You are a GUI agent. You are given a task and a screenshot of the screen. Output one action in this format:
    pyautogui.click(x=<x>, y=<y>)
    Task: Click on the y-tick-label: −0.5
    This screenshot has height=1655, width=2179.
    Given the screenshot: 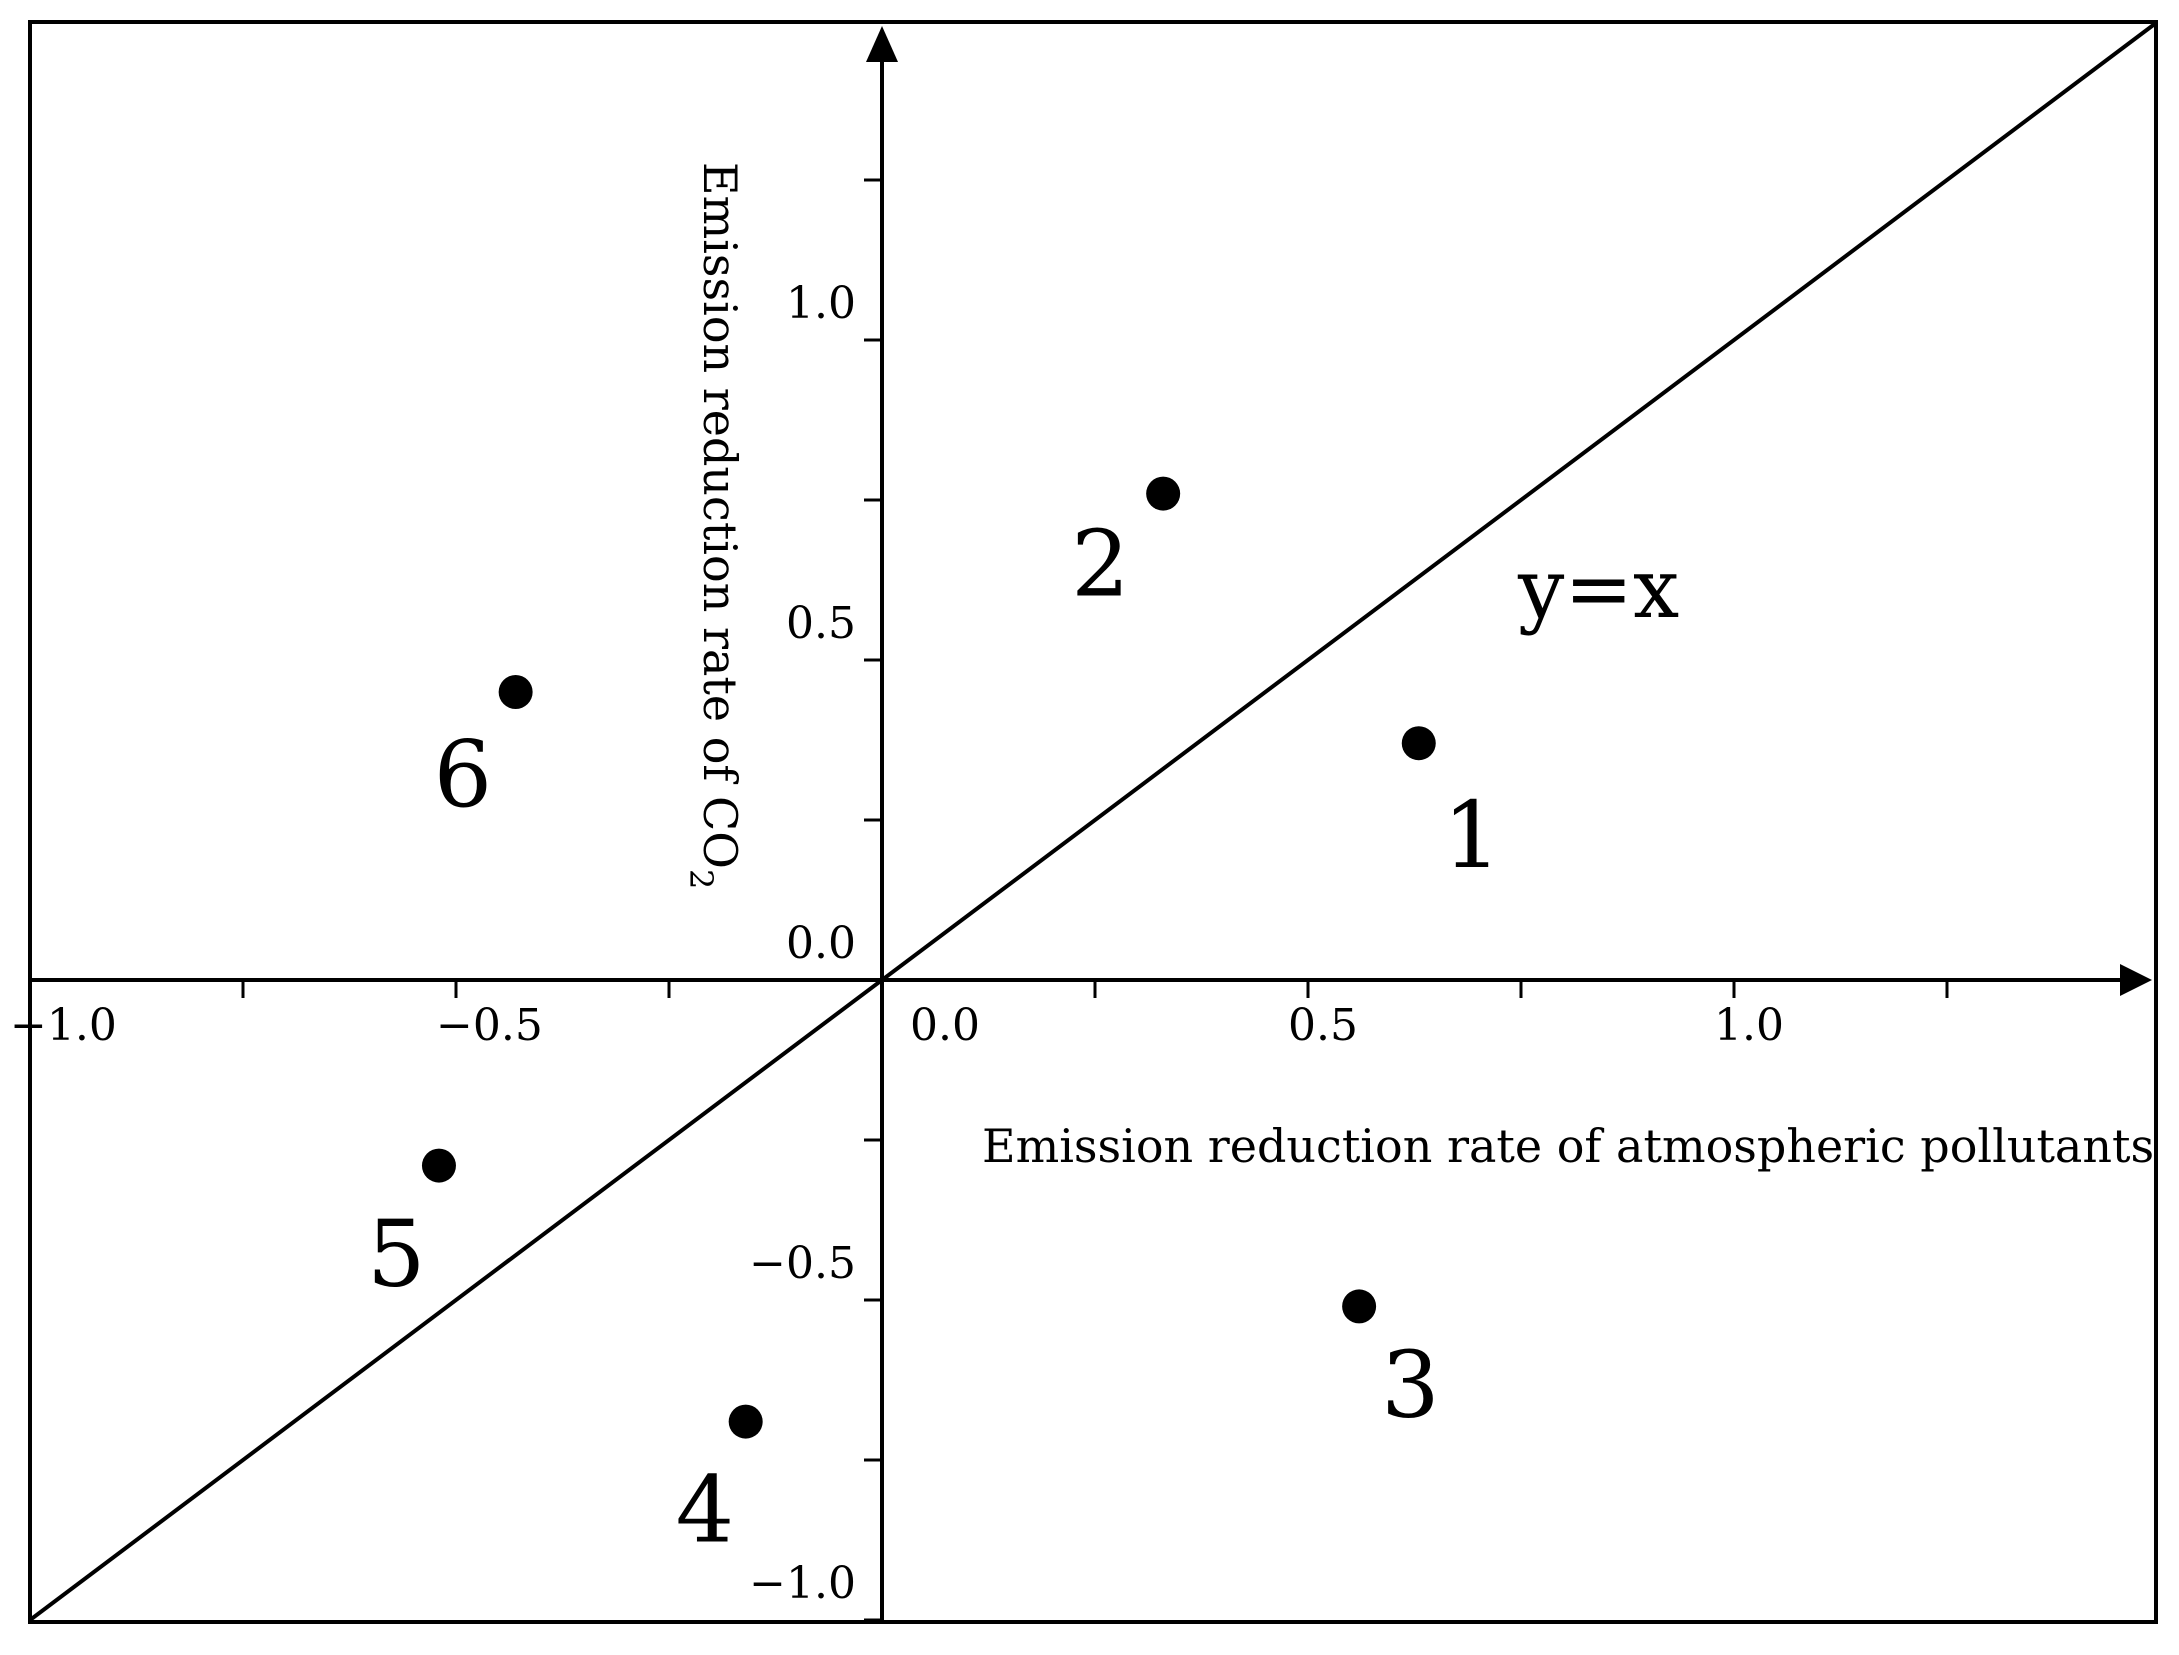 What is the action you would take?
    pyautogui.click(x=802, y=1263)
    